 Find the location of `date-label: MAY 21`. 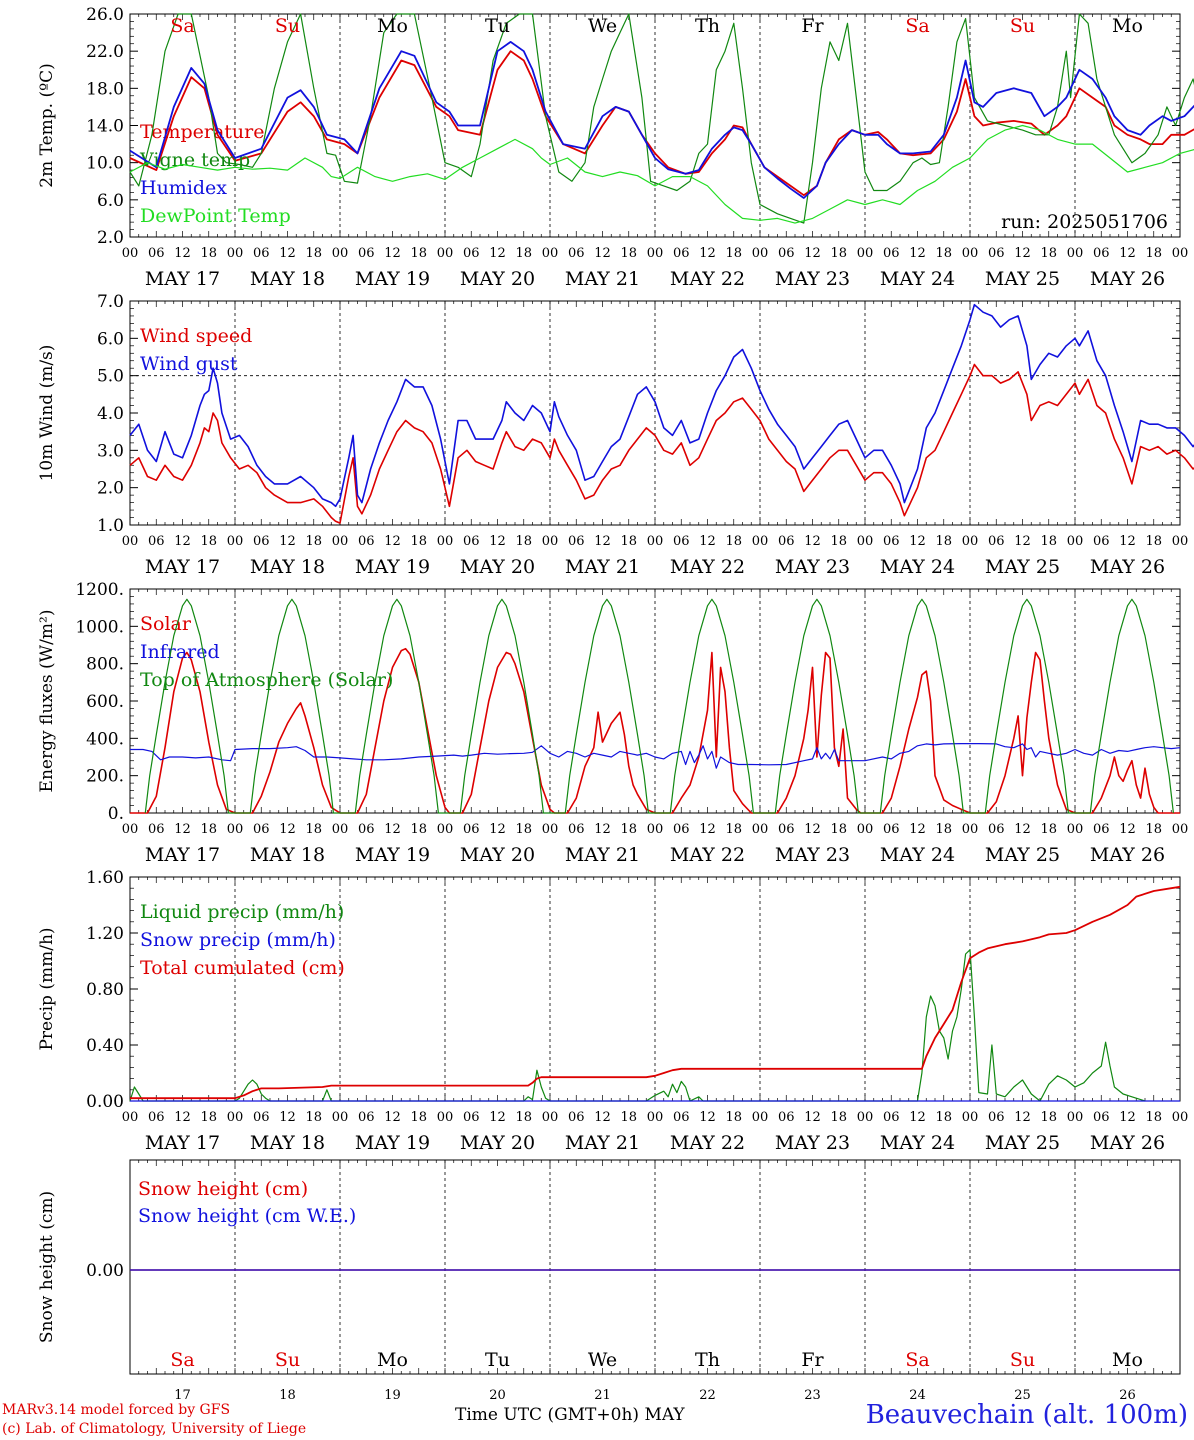

date-label: MAY 21 is located at coordinates (602, 567).